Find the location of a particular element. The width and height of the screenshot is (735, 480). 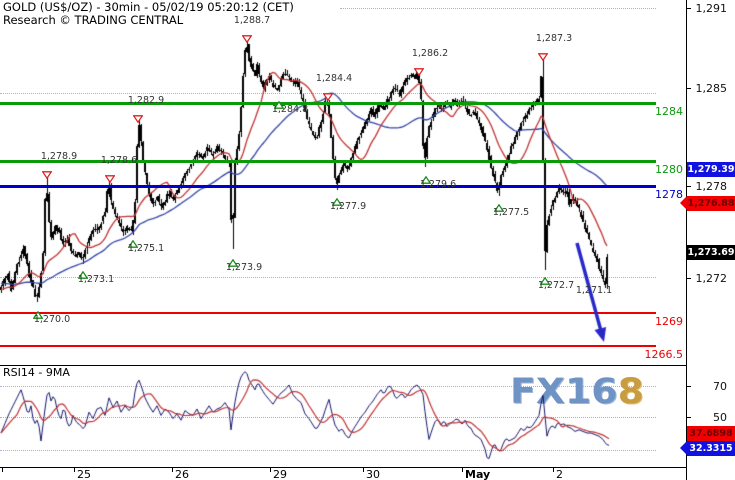

price-badge-1,276.88: 1,276.88 is located at coordinates (707, 203).